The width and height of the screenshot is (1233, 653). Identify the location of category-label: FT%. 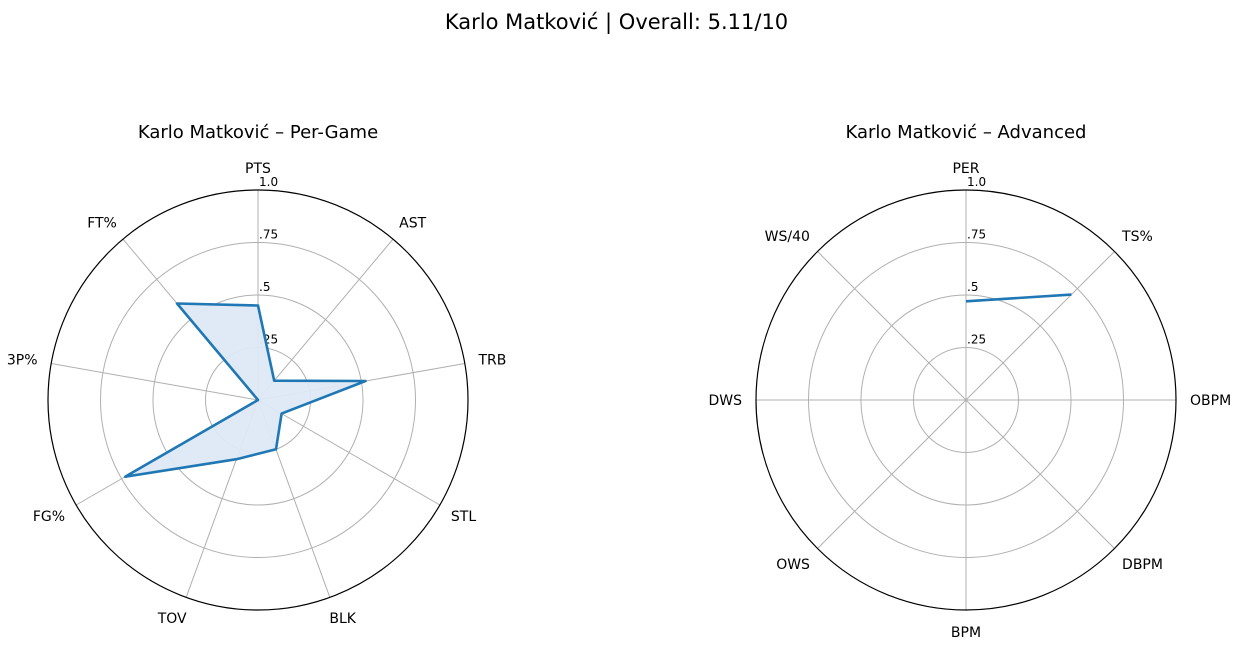
(102, 223).